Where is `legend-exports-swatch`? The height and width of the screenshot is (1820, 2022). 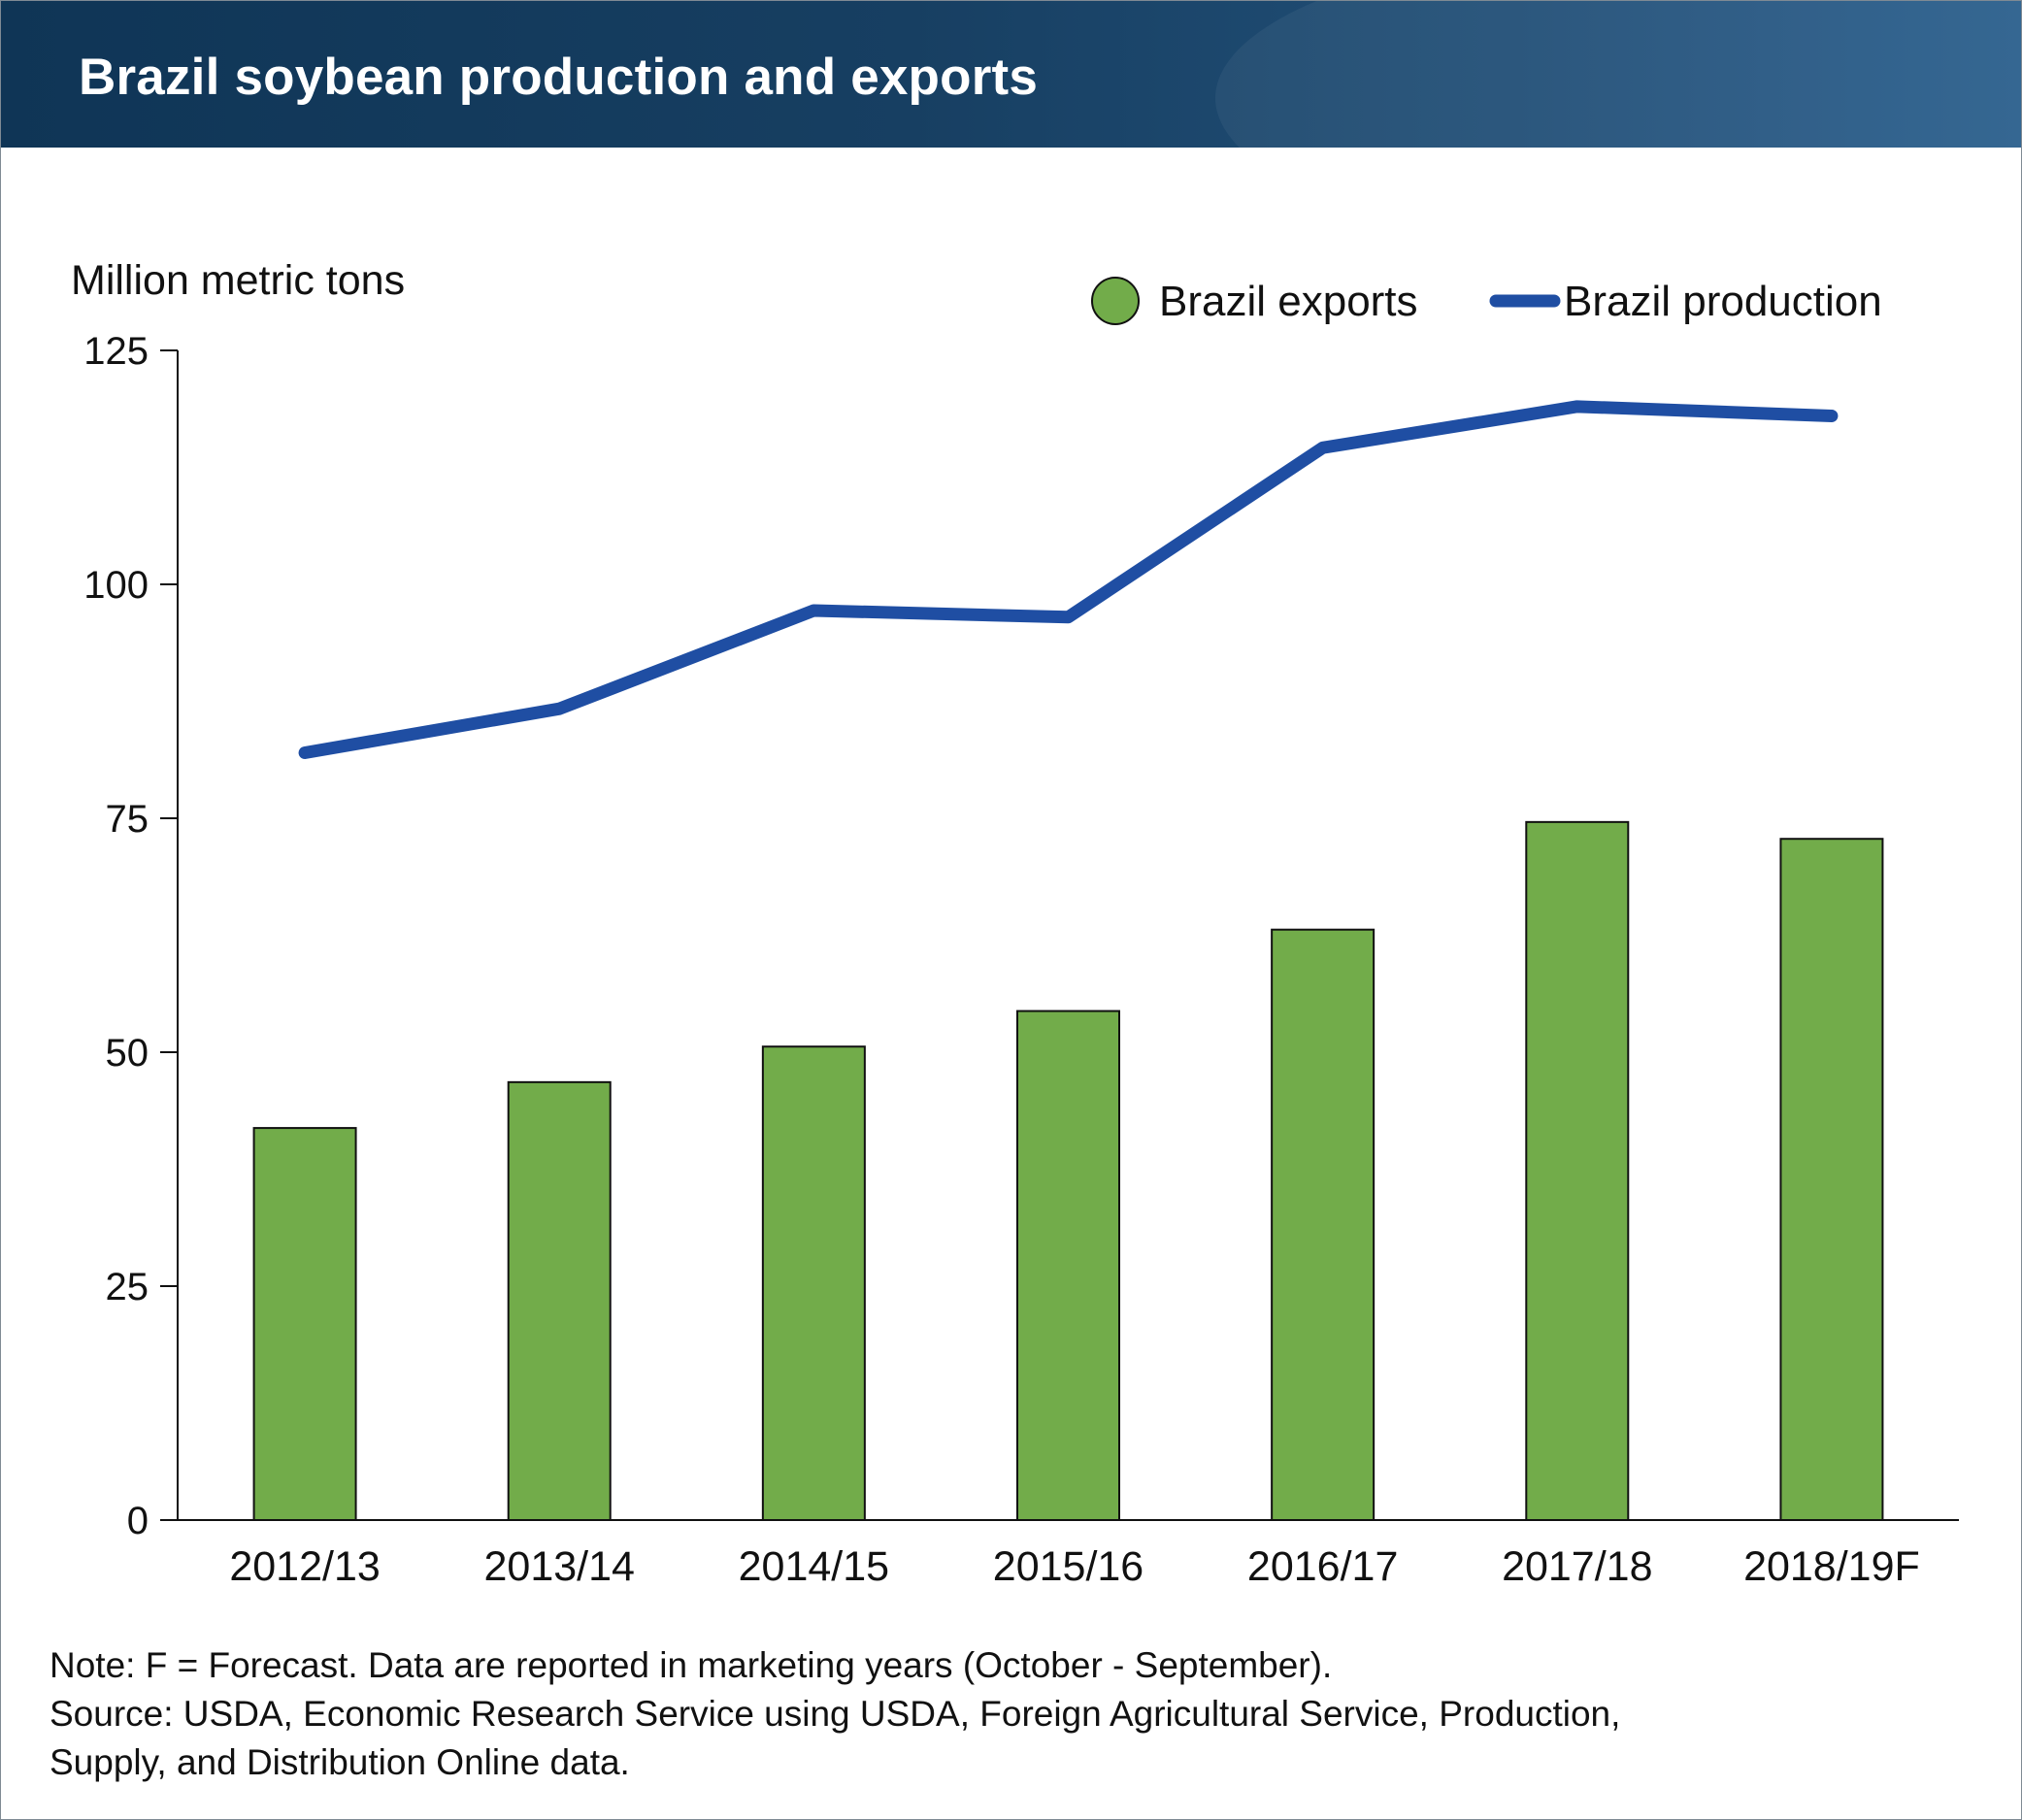 legend-exports-swatch is located at coordinates (1115, 301).